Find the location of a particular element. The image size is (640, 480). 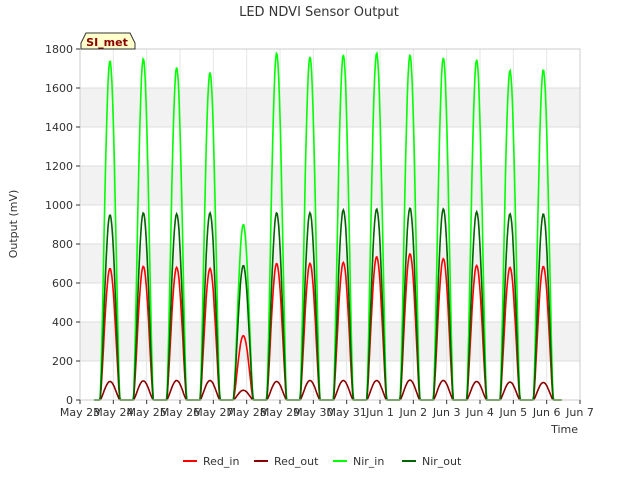

x-tick-label: Jun 1 is located at coordinates (379, 412).